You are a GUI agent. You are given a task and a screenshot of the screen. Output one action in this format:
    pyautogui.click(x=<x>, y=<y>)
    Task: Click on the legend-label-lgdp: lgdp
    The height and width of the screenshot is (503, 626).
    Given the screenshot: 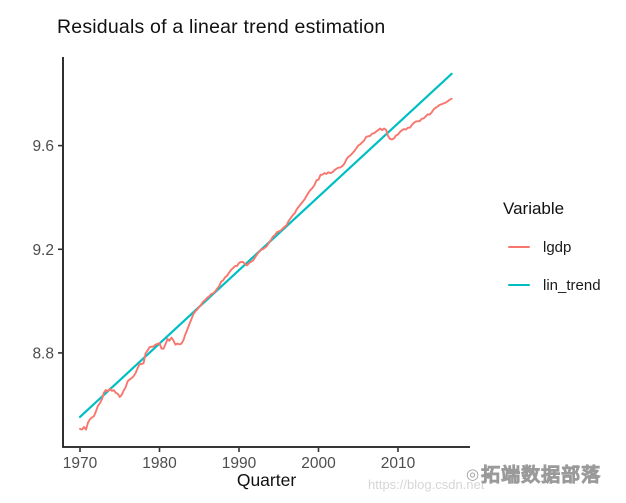 What is the action you would take?
    pyautogui.click(x=557, y=247)
    